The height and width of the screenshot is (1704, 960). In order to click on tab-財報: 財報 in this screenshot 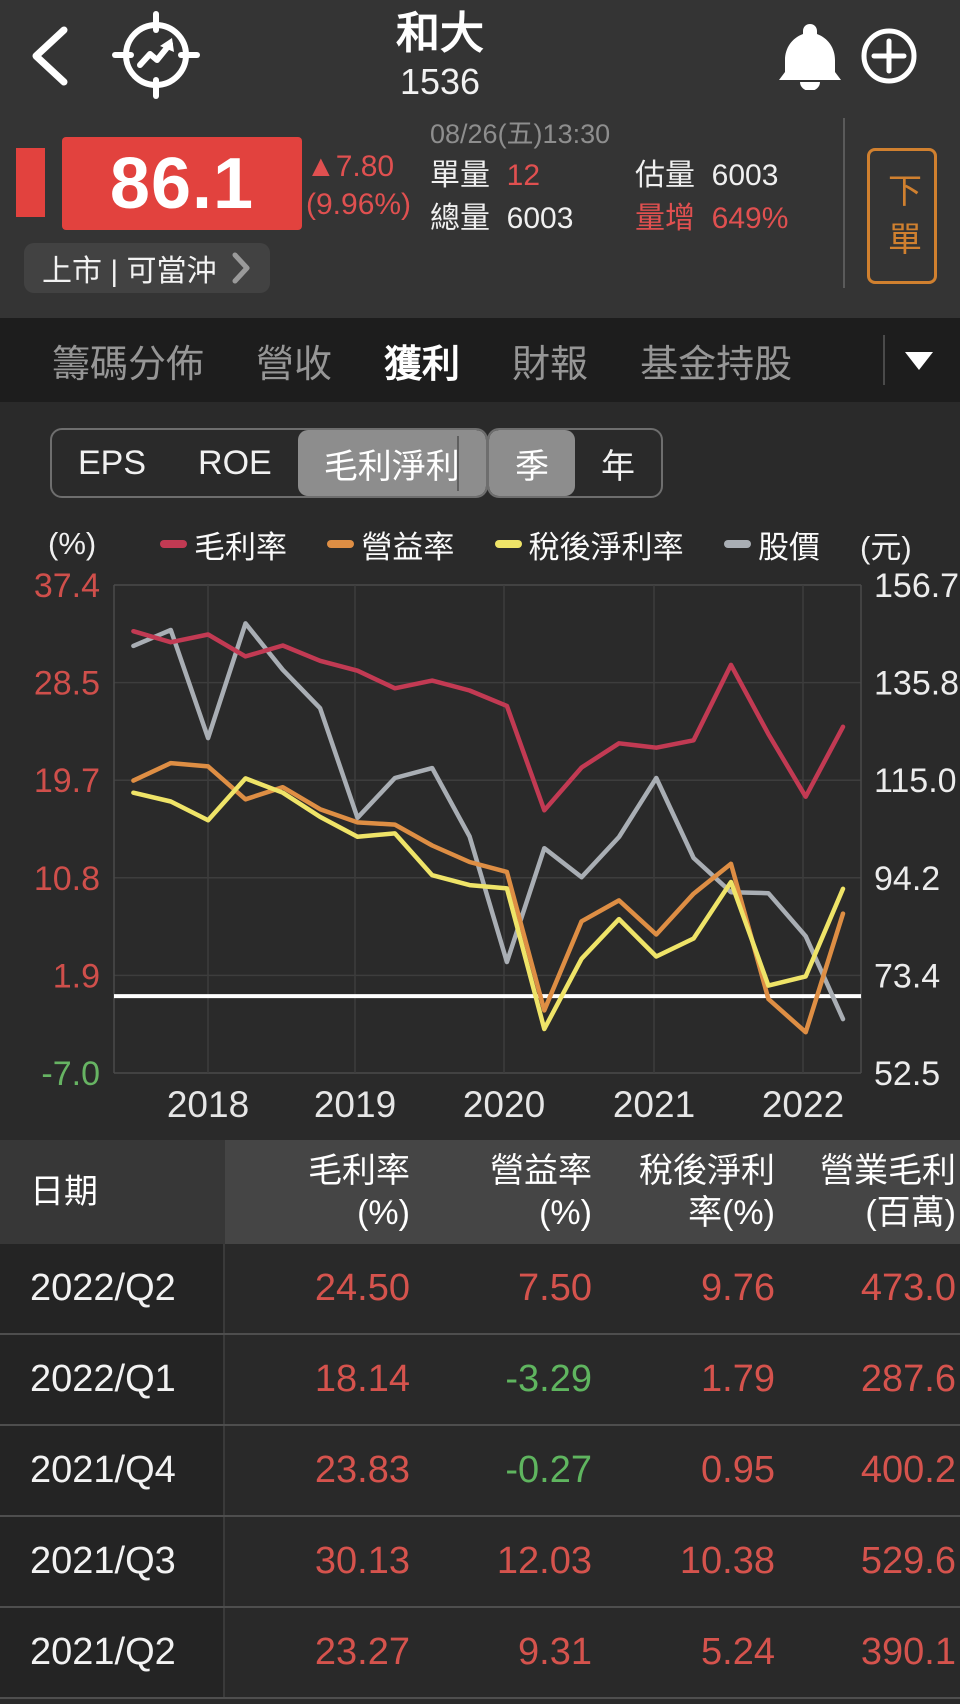, I will do `click(550, 364)`.